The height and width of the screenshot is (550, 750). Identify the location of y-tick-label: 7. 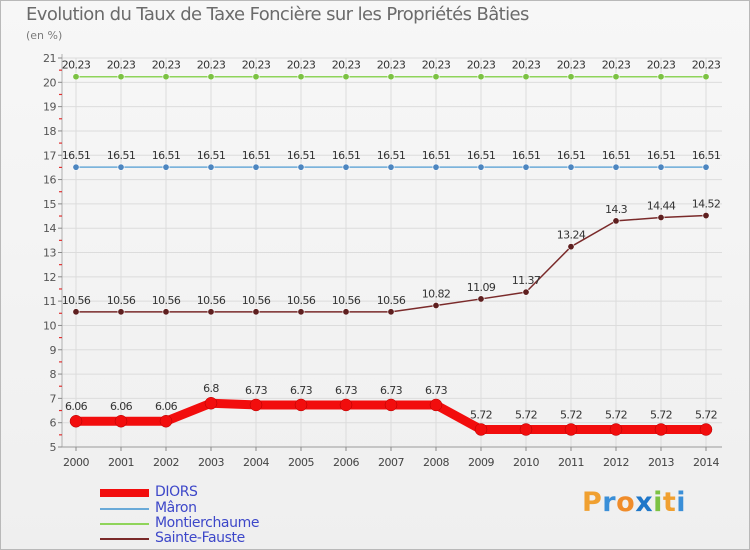
(53, 398).